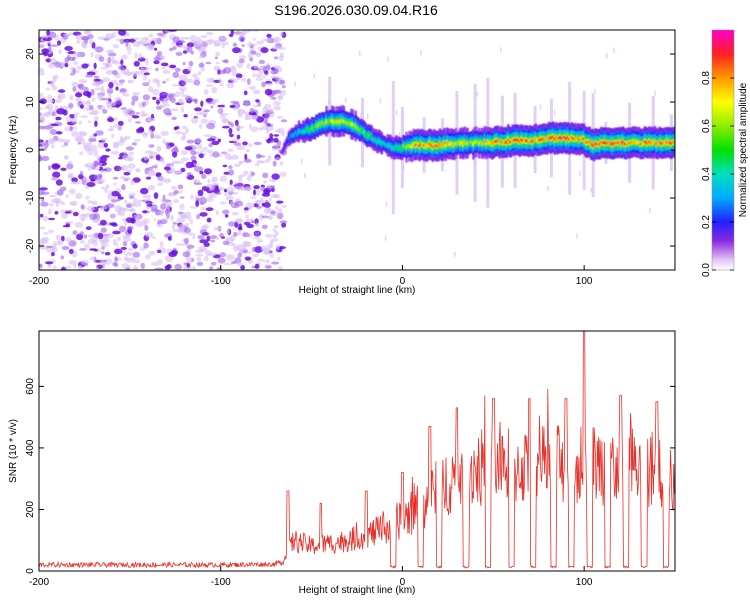 The image size is (750, 600). I want to click on colorbar-gradient, so click(723, 150).